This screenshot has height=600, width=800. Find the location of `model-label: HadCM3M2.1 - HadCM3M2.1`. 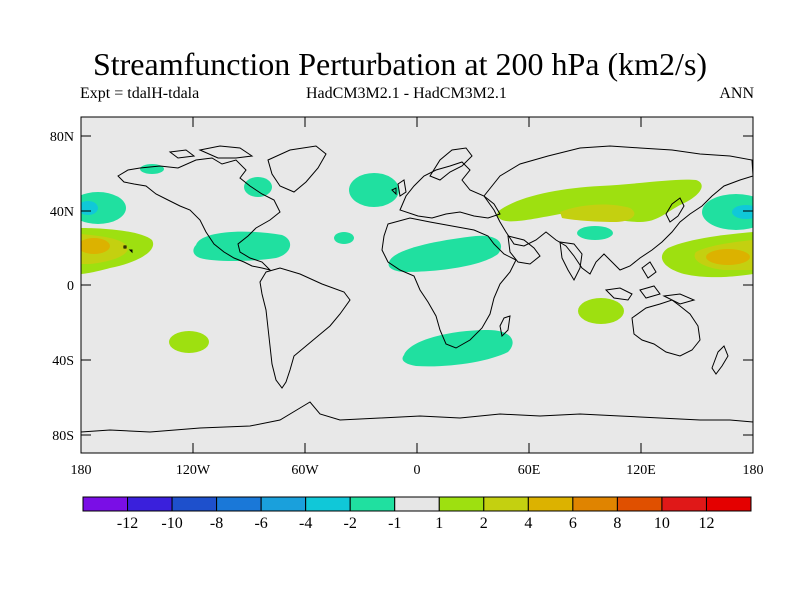

model-label: HadCM3M2.1 - HadCM3M2.1 is located at coordinates (406, 93).